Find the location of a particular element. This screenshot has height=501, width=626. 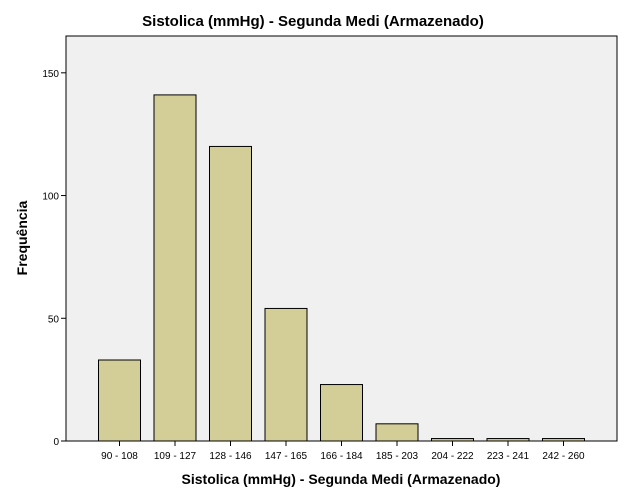

x-tick-label: 204 - 222 is located at coordinates (452, 456).